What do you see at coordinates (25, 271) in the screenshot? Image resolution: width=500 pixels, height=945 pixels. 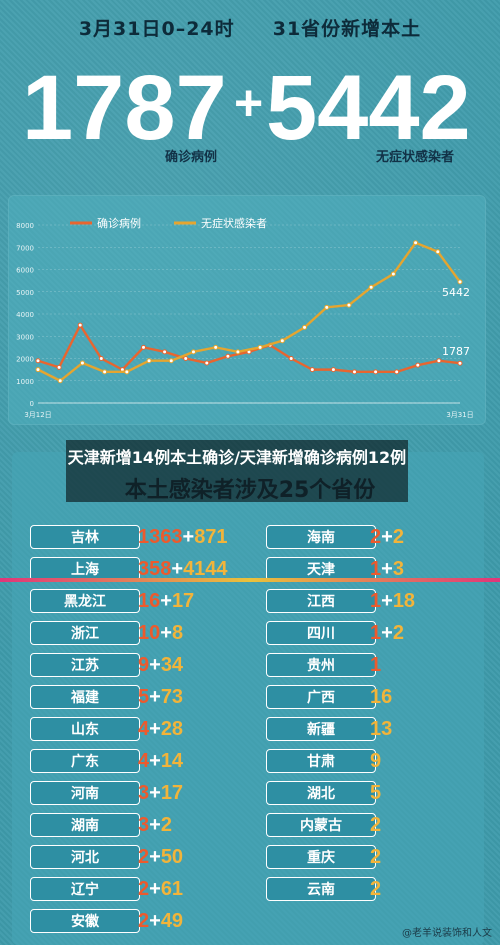 I see `y-tick-label: 6000` at bounding box center [25, 271].